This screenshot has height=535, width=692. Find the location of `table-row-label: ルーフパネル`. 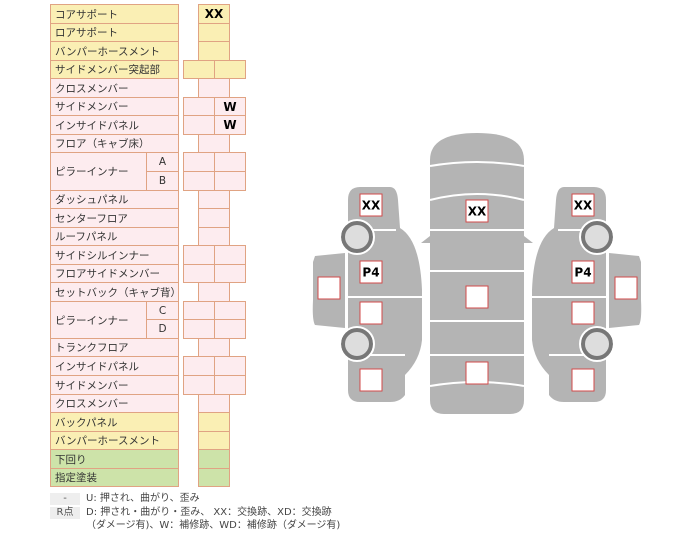

table-row-label: ルーフパネル is located at coordinates (114, 236).